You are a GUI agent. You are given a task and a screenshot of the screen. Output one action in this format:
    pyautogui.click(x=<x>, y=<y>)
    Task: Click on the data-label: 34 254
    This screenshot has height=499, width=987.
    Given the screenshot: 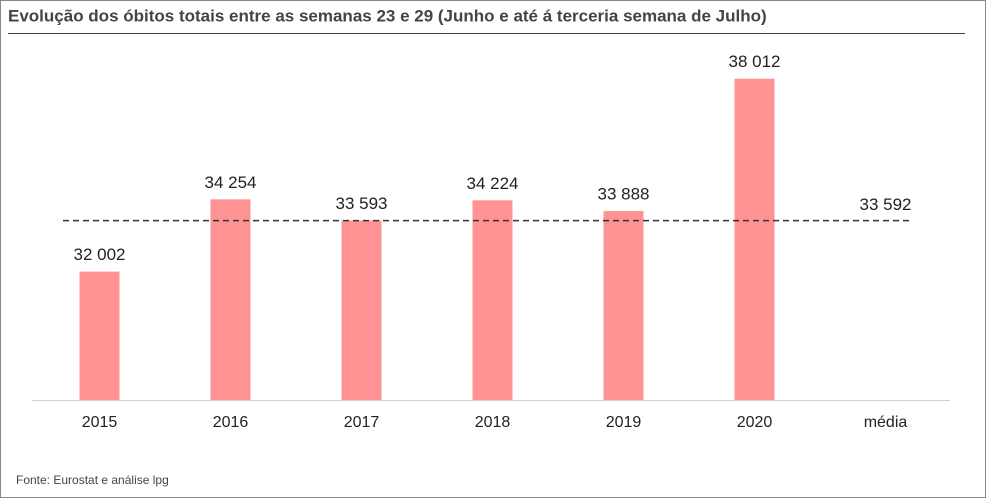 What is the action you would take?
    pyautogui.click(x=231, y=182)
    